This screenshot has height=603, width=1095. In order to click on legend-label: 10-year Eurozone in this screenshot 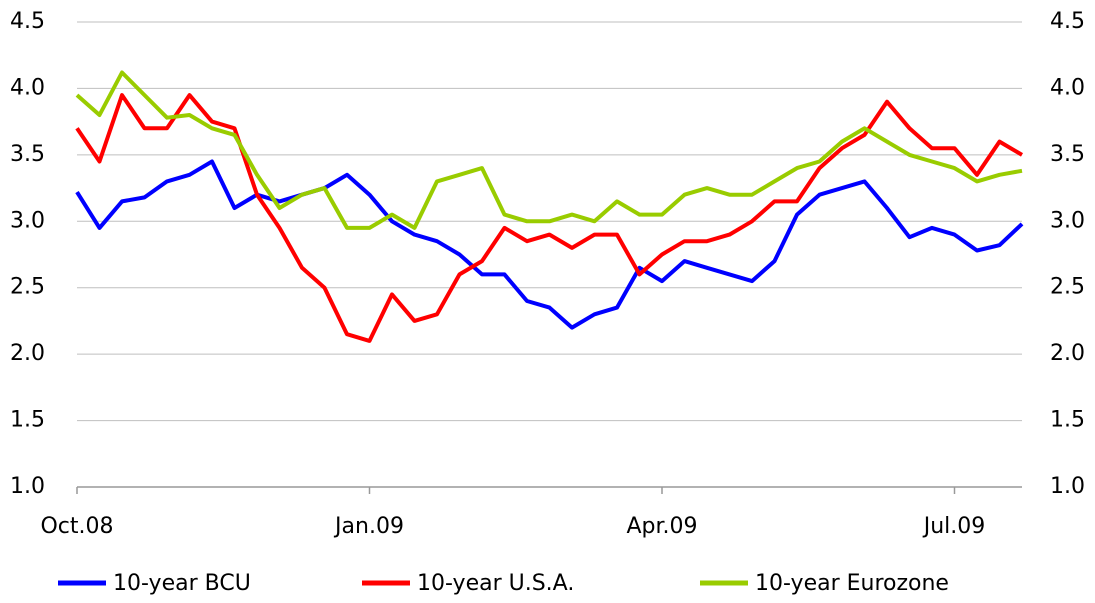, I will do `click(852, 583)`.